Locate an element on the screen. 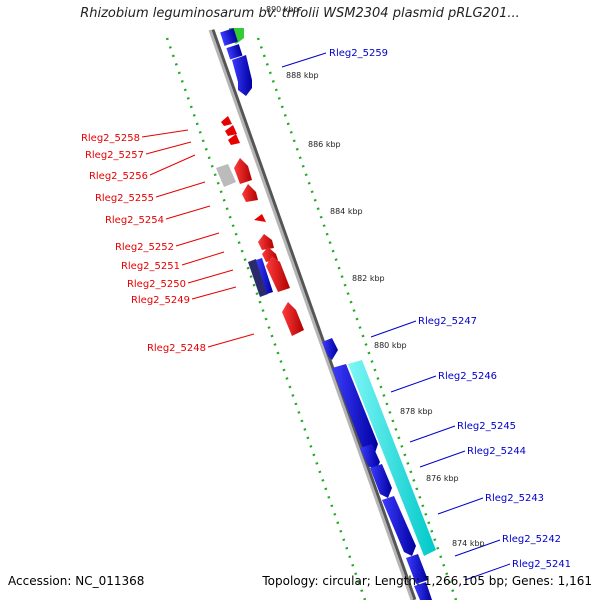 This screenshot has height=600, width=600. label-rleg2-5254: Rleg2_5254 is located at coordinates (134, 220).